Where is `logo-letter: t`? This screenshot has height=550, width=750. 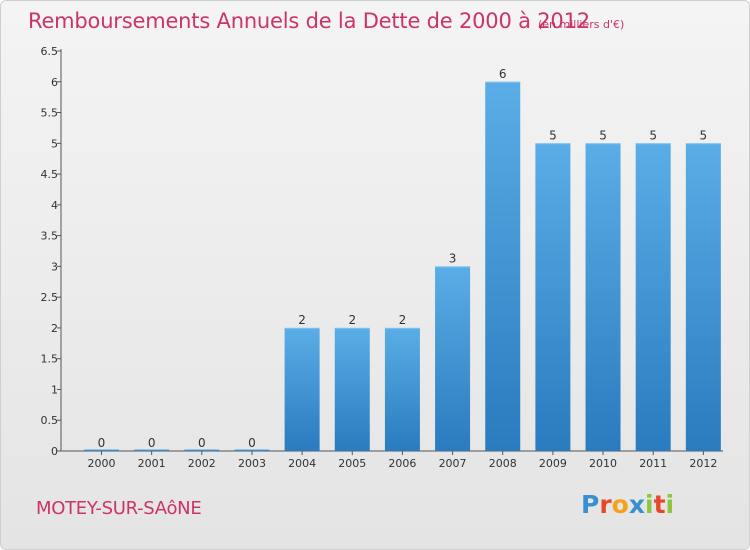 logo-letter: t is located at coordinates (659, 504).